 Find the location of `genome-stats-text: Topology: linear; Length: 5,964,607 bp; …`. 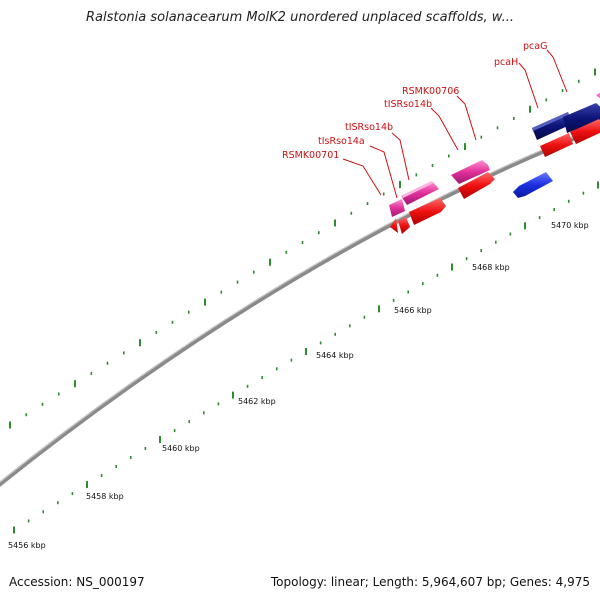

genome-stats-text: Topology: linear; Length: 5,964,607 bp; … is located at coordinates (430, 582).